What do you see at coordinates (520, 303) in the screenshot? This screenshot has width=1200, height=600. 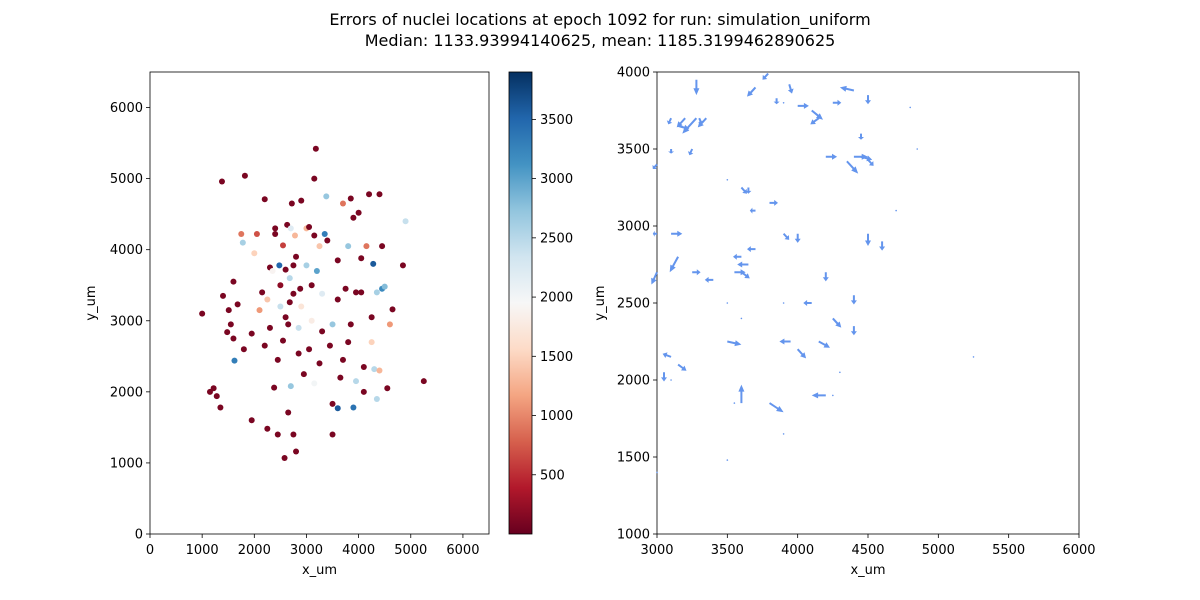 I see `colorbar-gradient` at bounding box center [520, 303].